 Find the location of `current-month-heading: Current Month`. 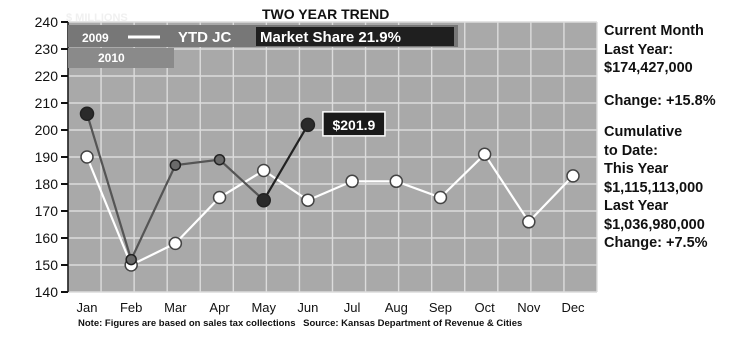

current-month-heading: Current Month is located at coordinates (654, 31).